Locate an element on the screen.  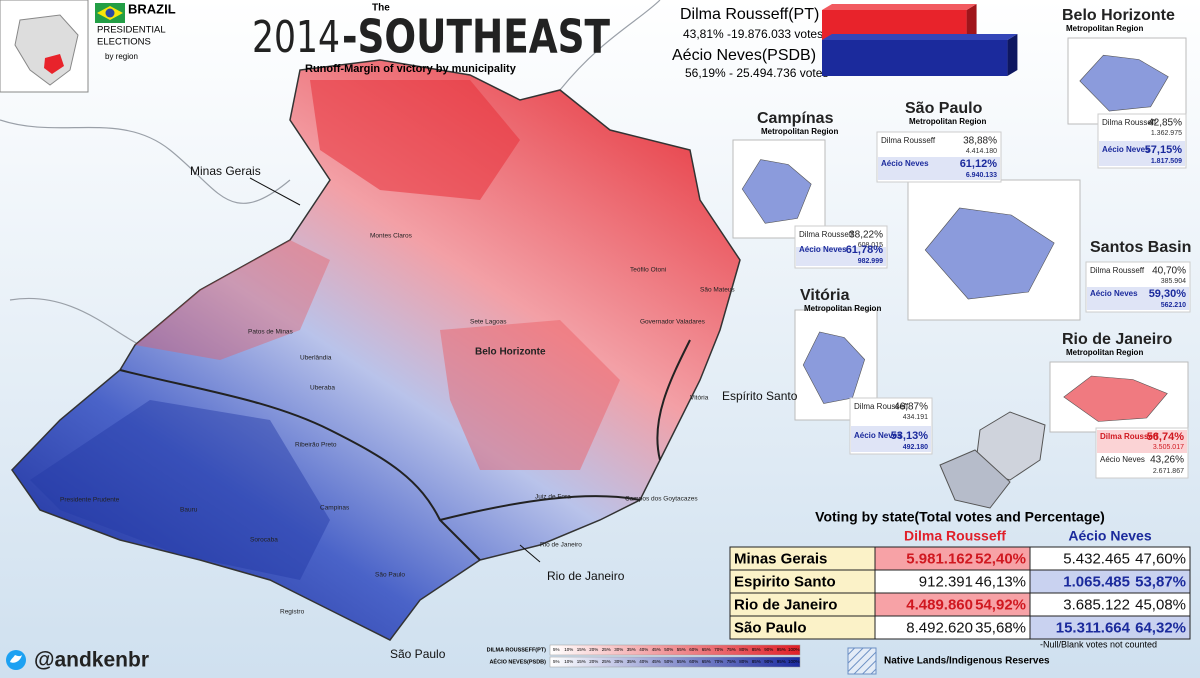
national-bar is located at coordinates (915, 58).